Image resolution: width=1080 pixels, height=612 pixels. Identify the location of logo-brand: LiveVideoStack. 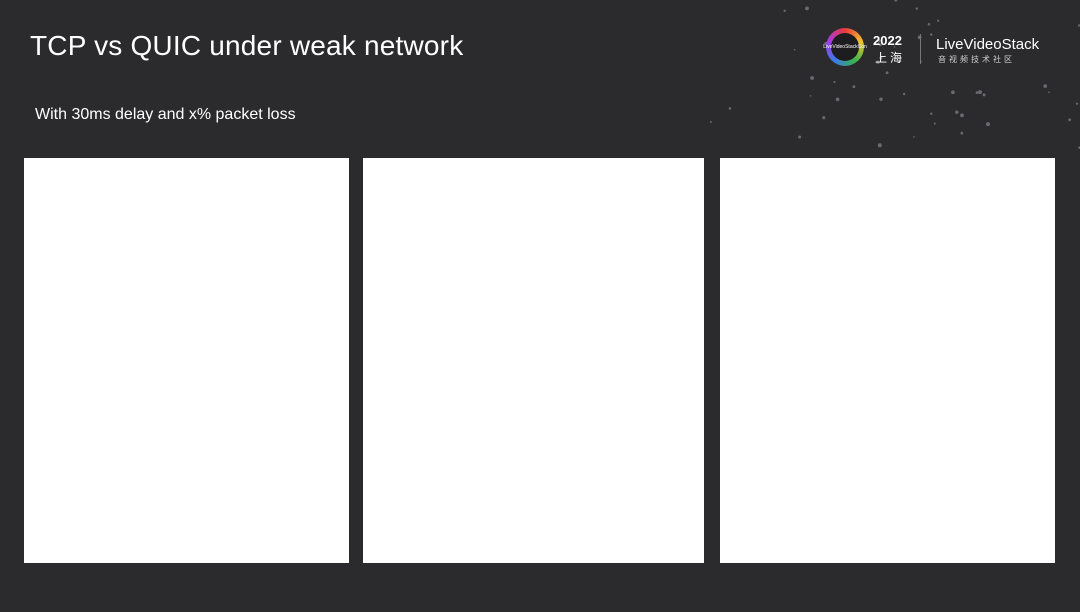
(988, 44).